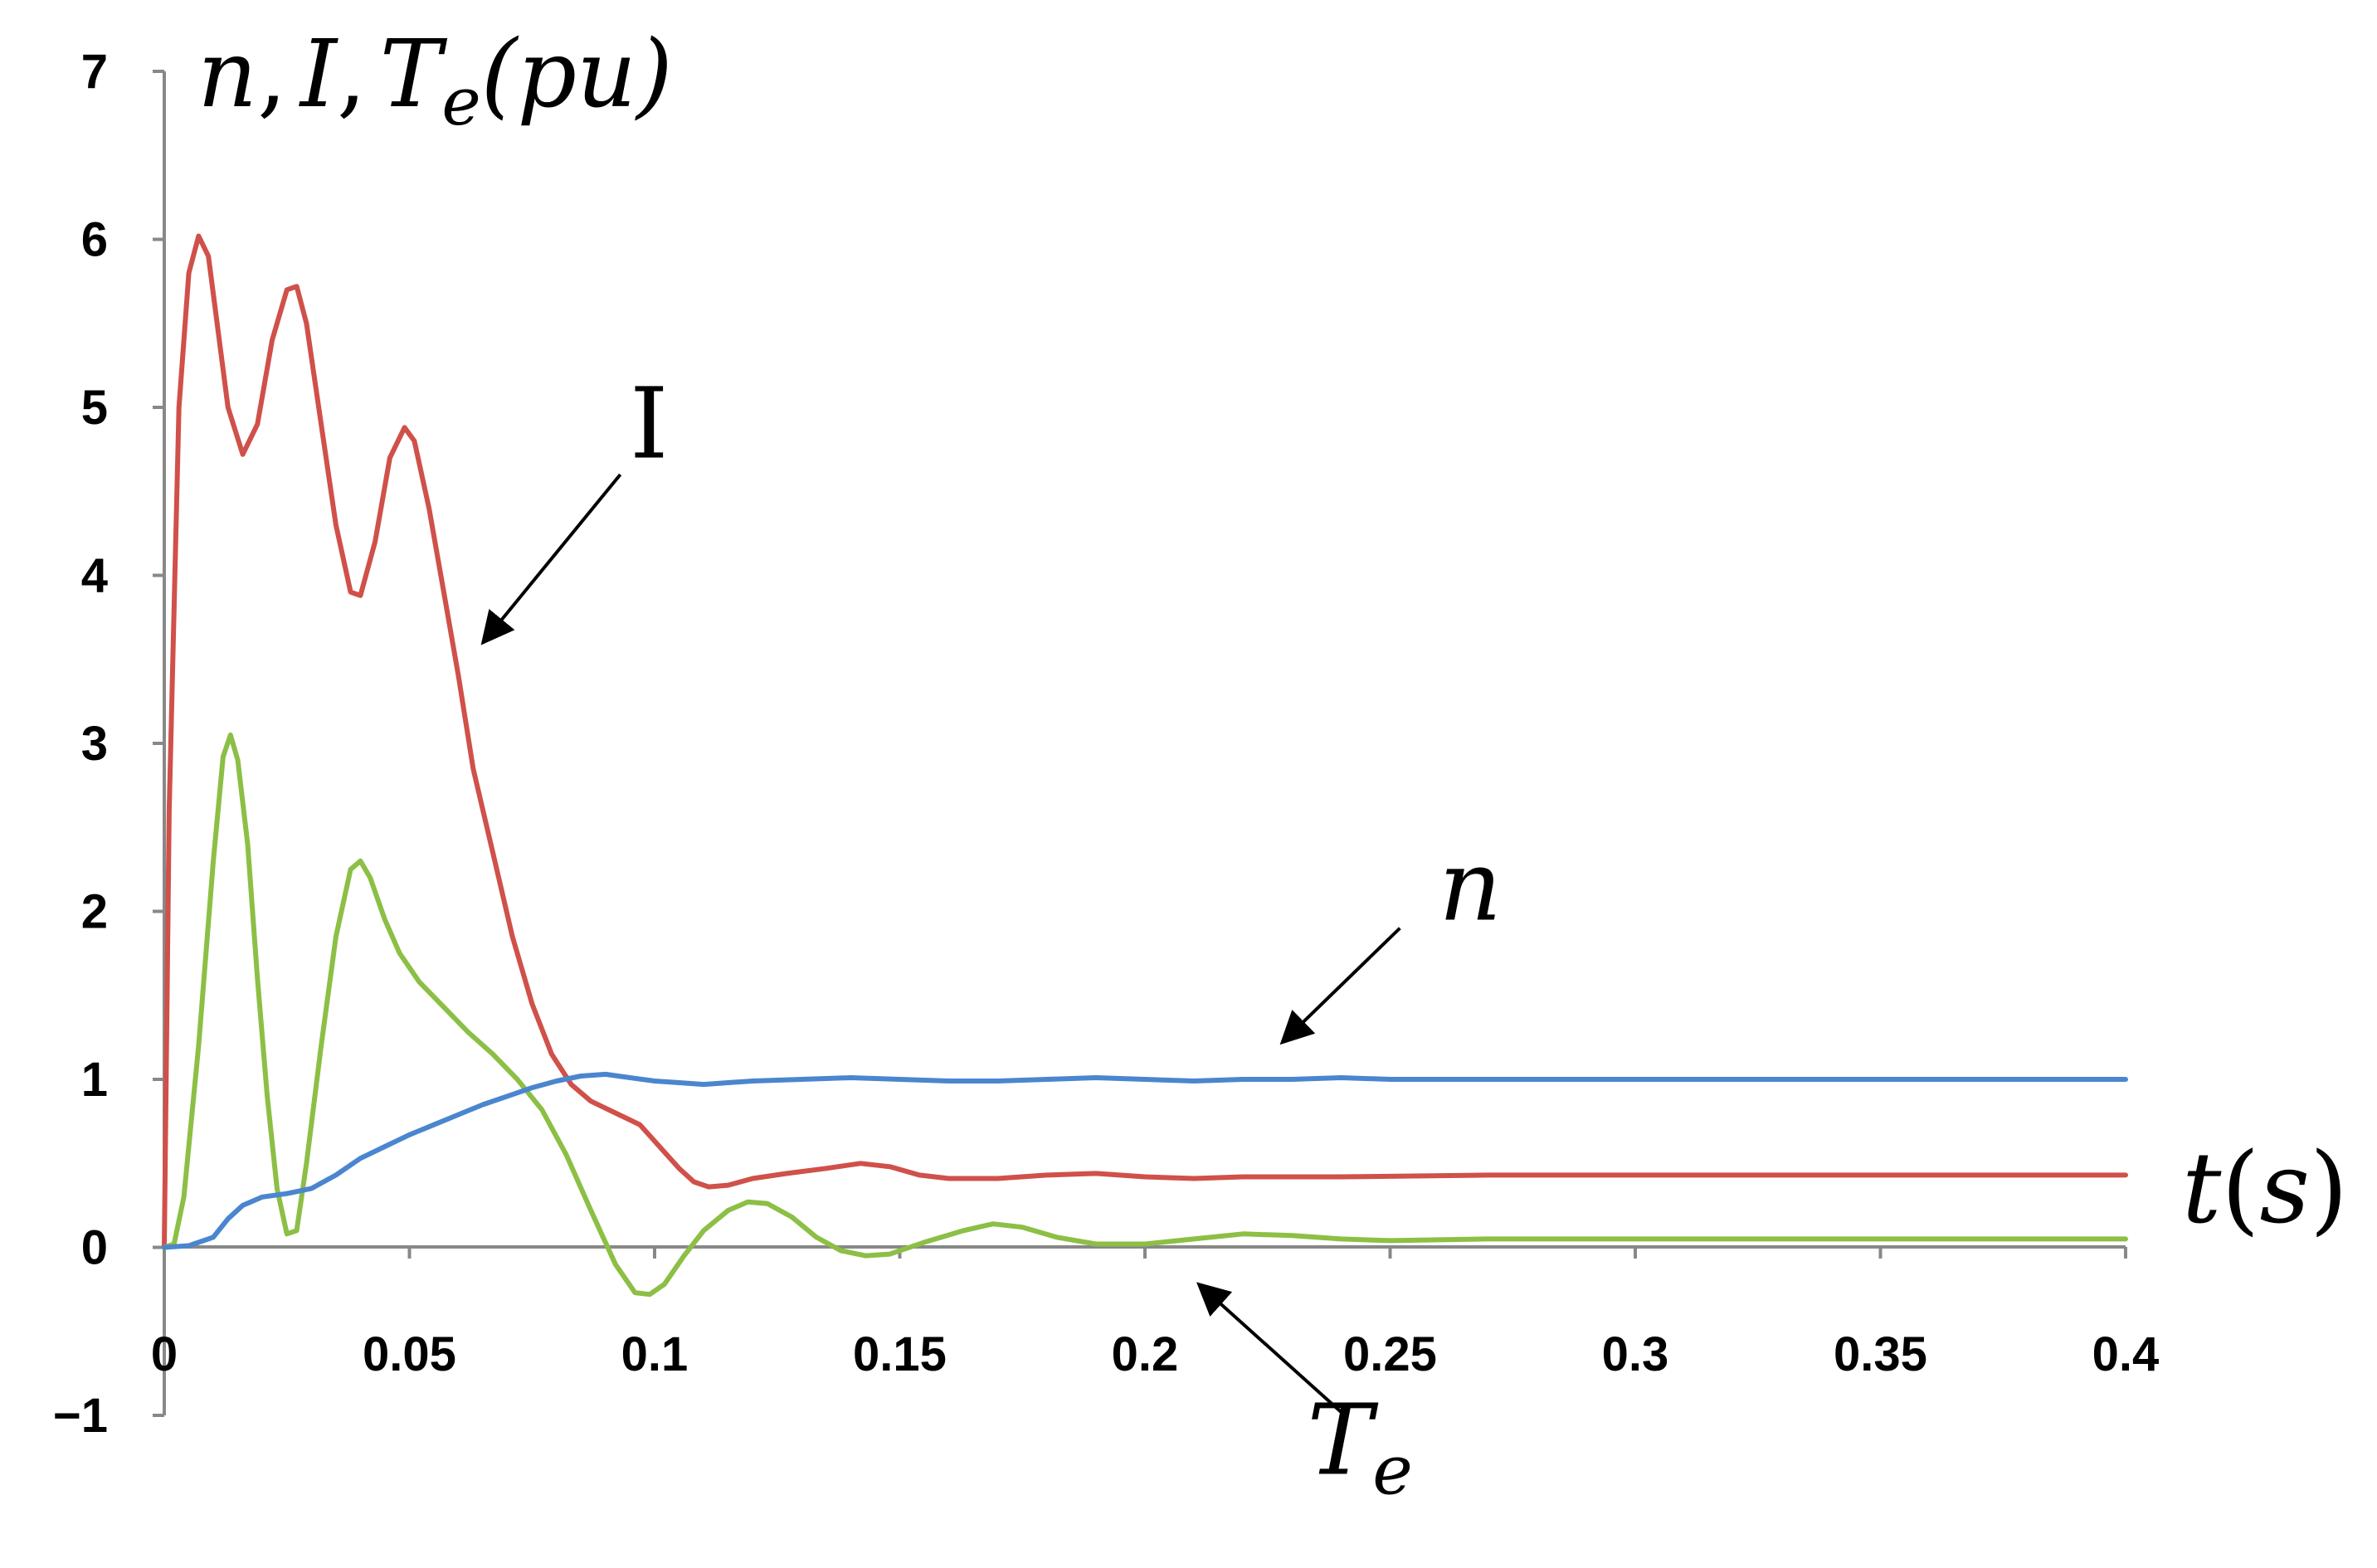 This screenshot has height=1568, width=2377. What do you see at coordinates (2202, 1188) in the screenshot?
I see `x-title-t: t` at bounding box center [2202, 1188].